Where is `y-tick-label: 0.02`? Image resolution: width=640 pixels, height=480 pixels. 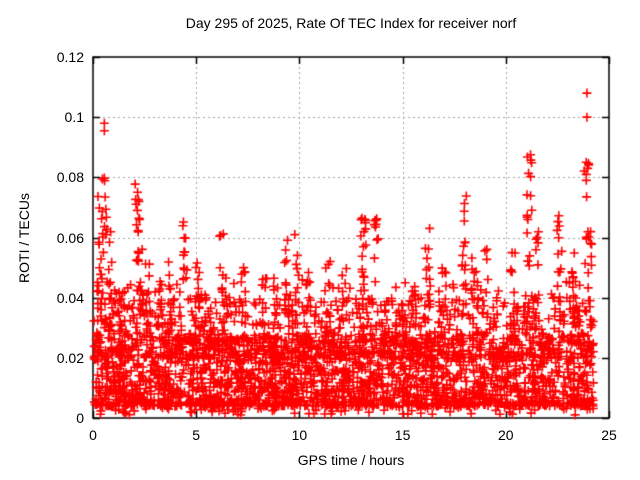
y-tick-label: 0.02 is located at coordinates (70, 357).